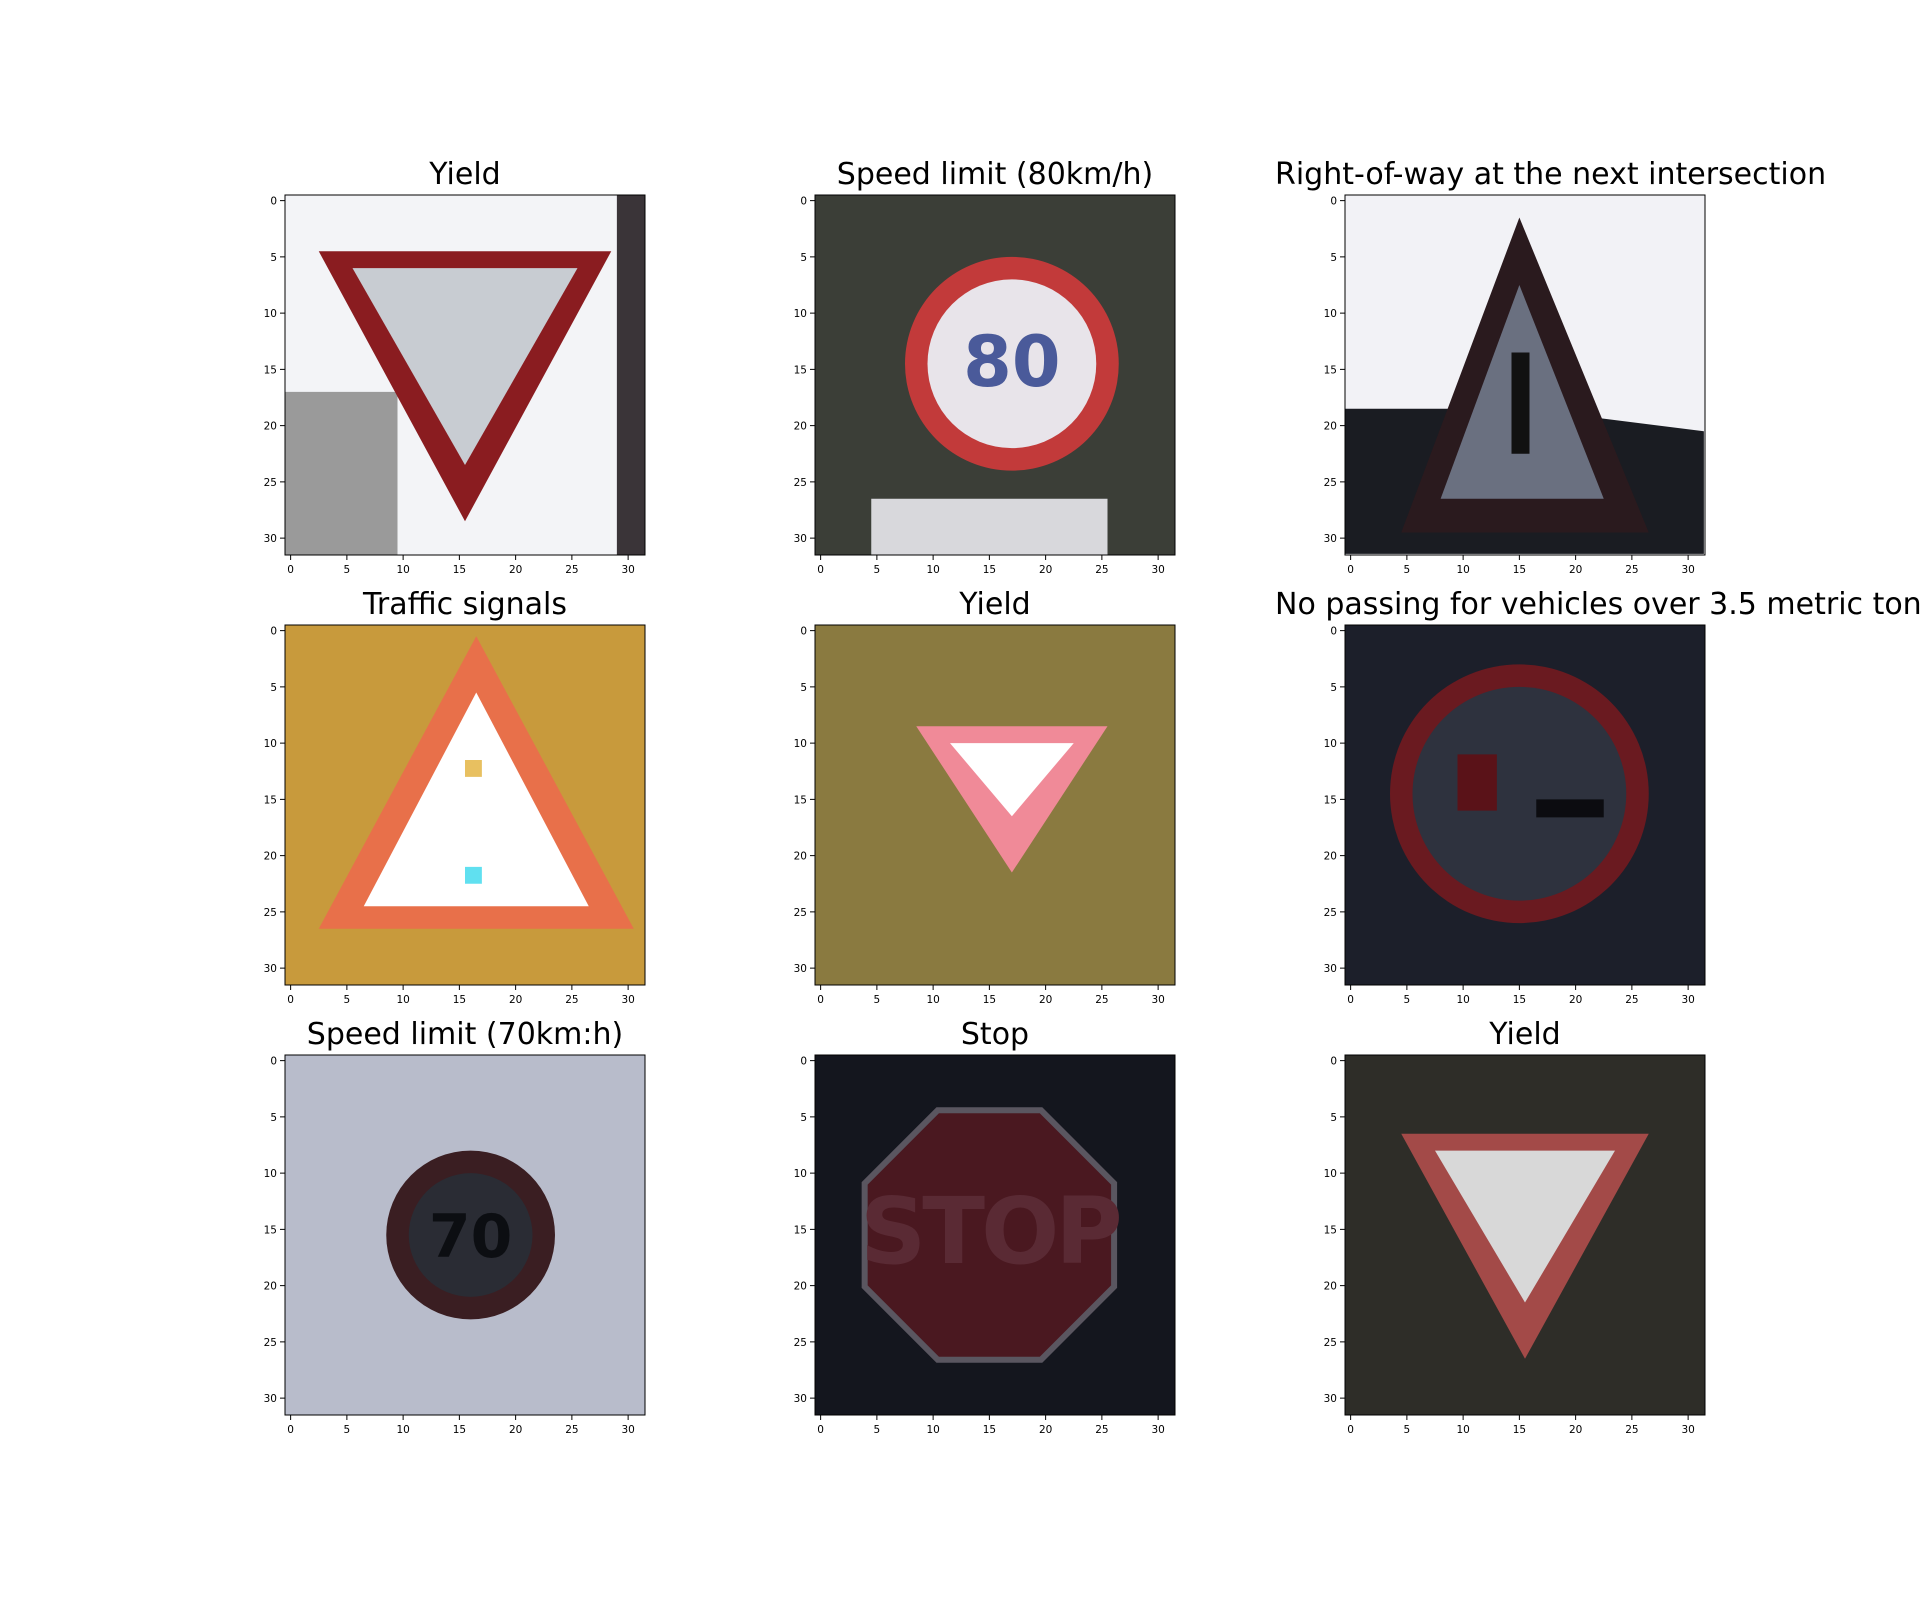 The width and height of the screenshot is (1920, 1600). Describe the element at coordinates (1525, 1034) in the screenshot. I see `panel-title: Yield` at that location.